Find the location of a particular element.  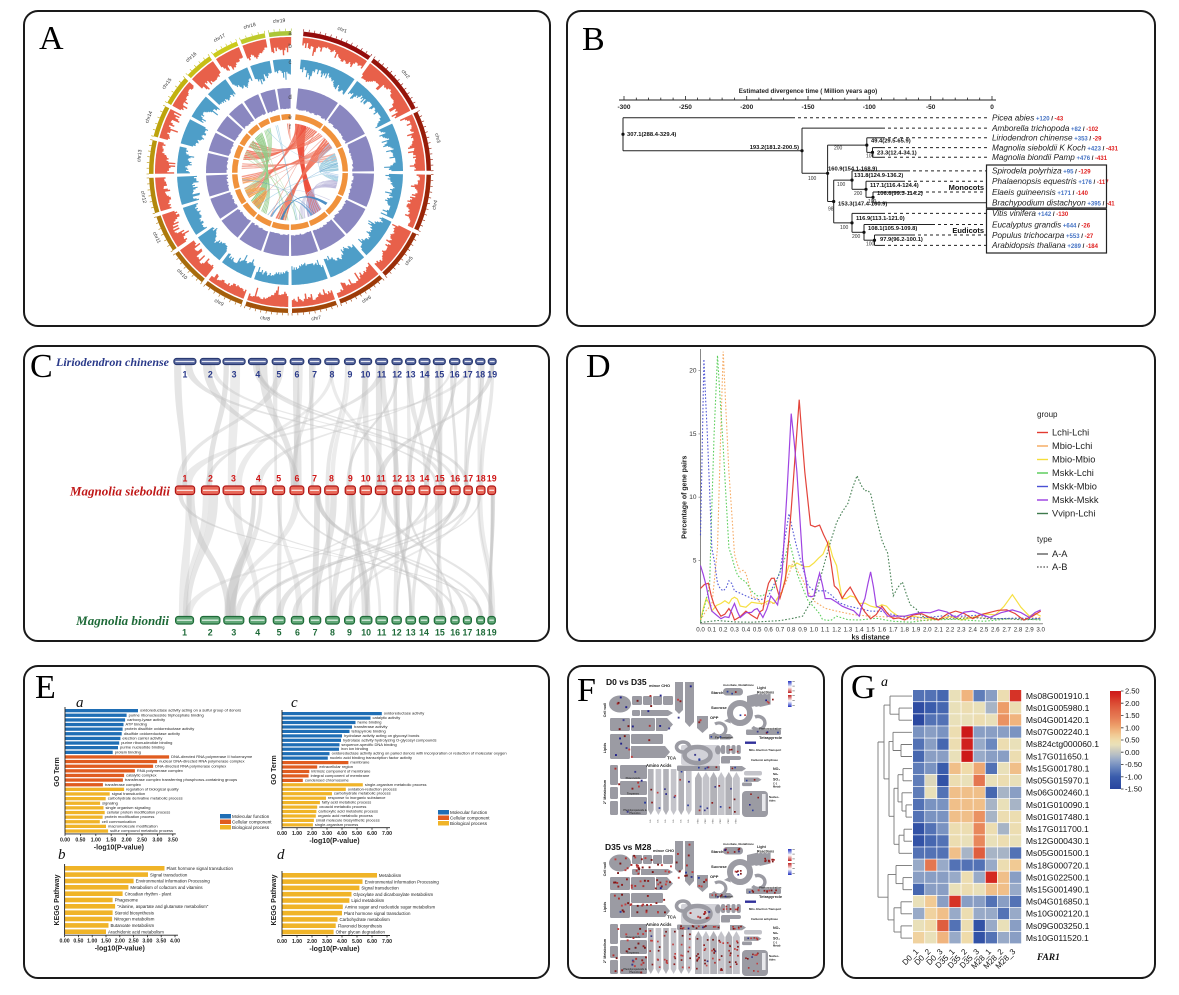

svg-text: purine nucleotide binding is located at coordinates (142, 747).